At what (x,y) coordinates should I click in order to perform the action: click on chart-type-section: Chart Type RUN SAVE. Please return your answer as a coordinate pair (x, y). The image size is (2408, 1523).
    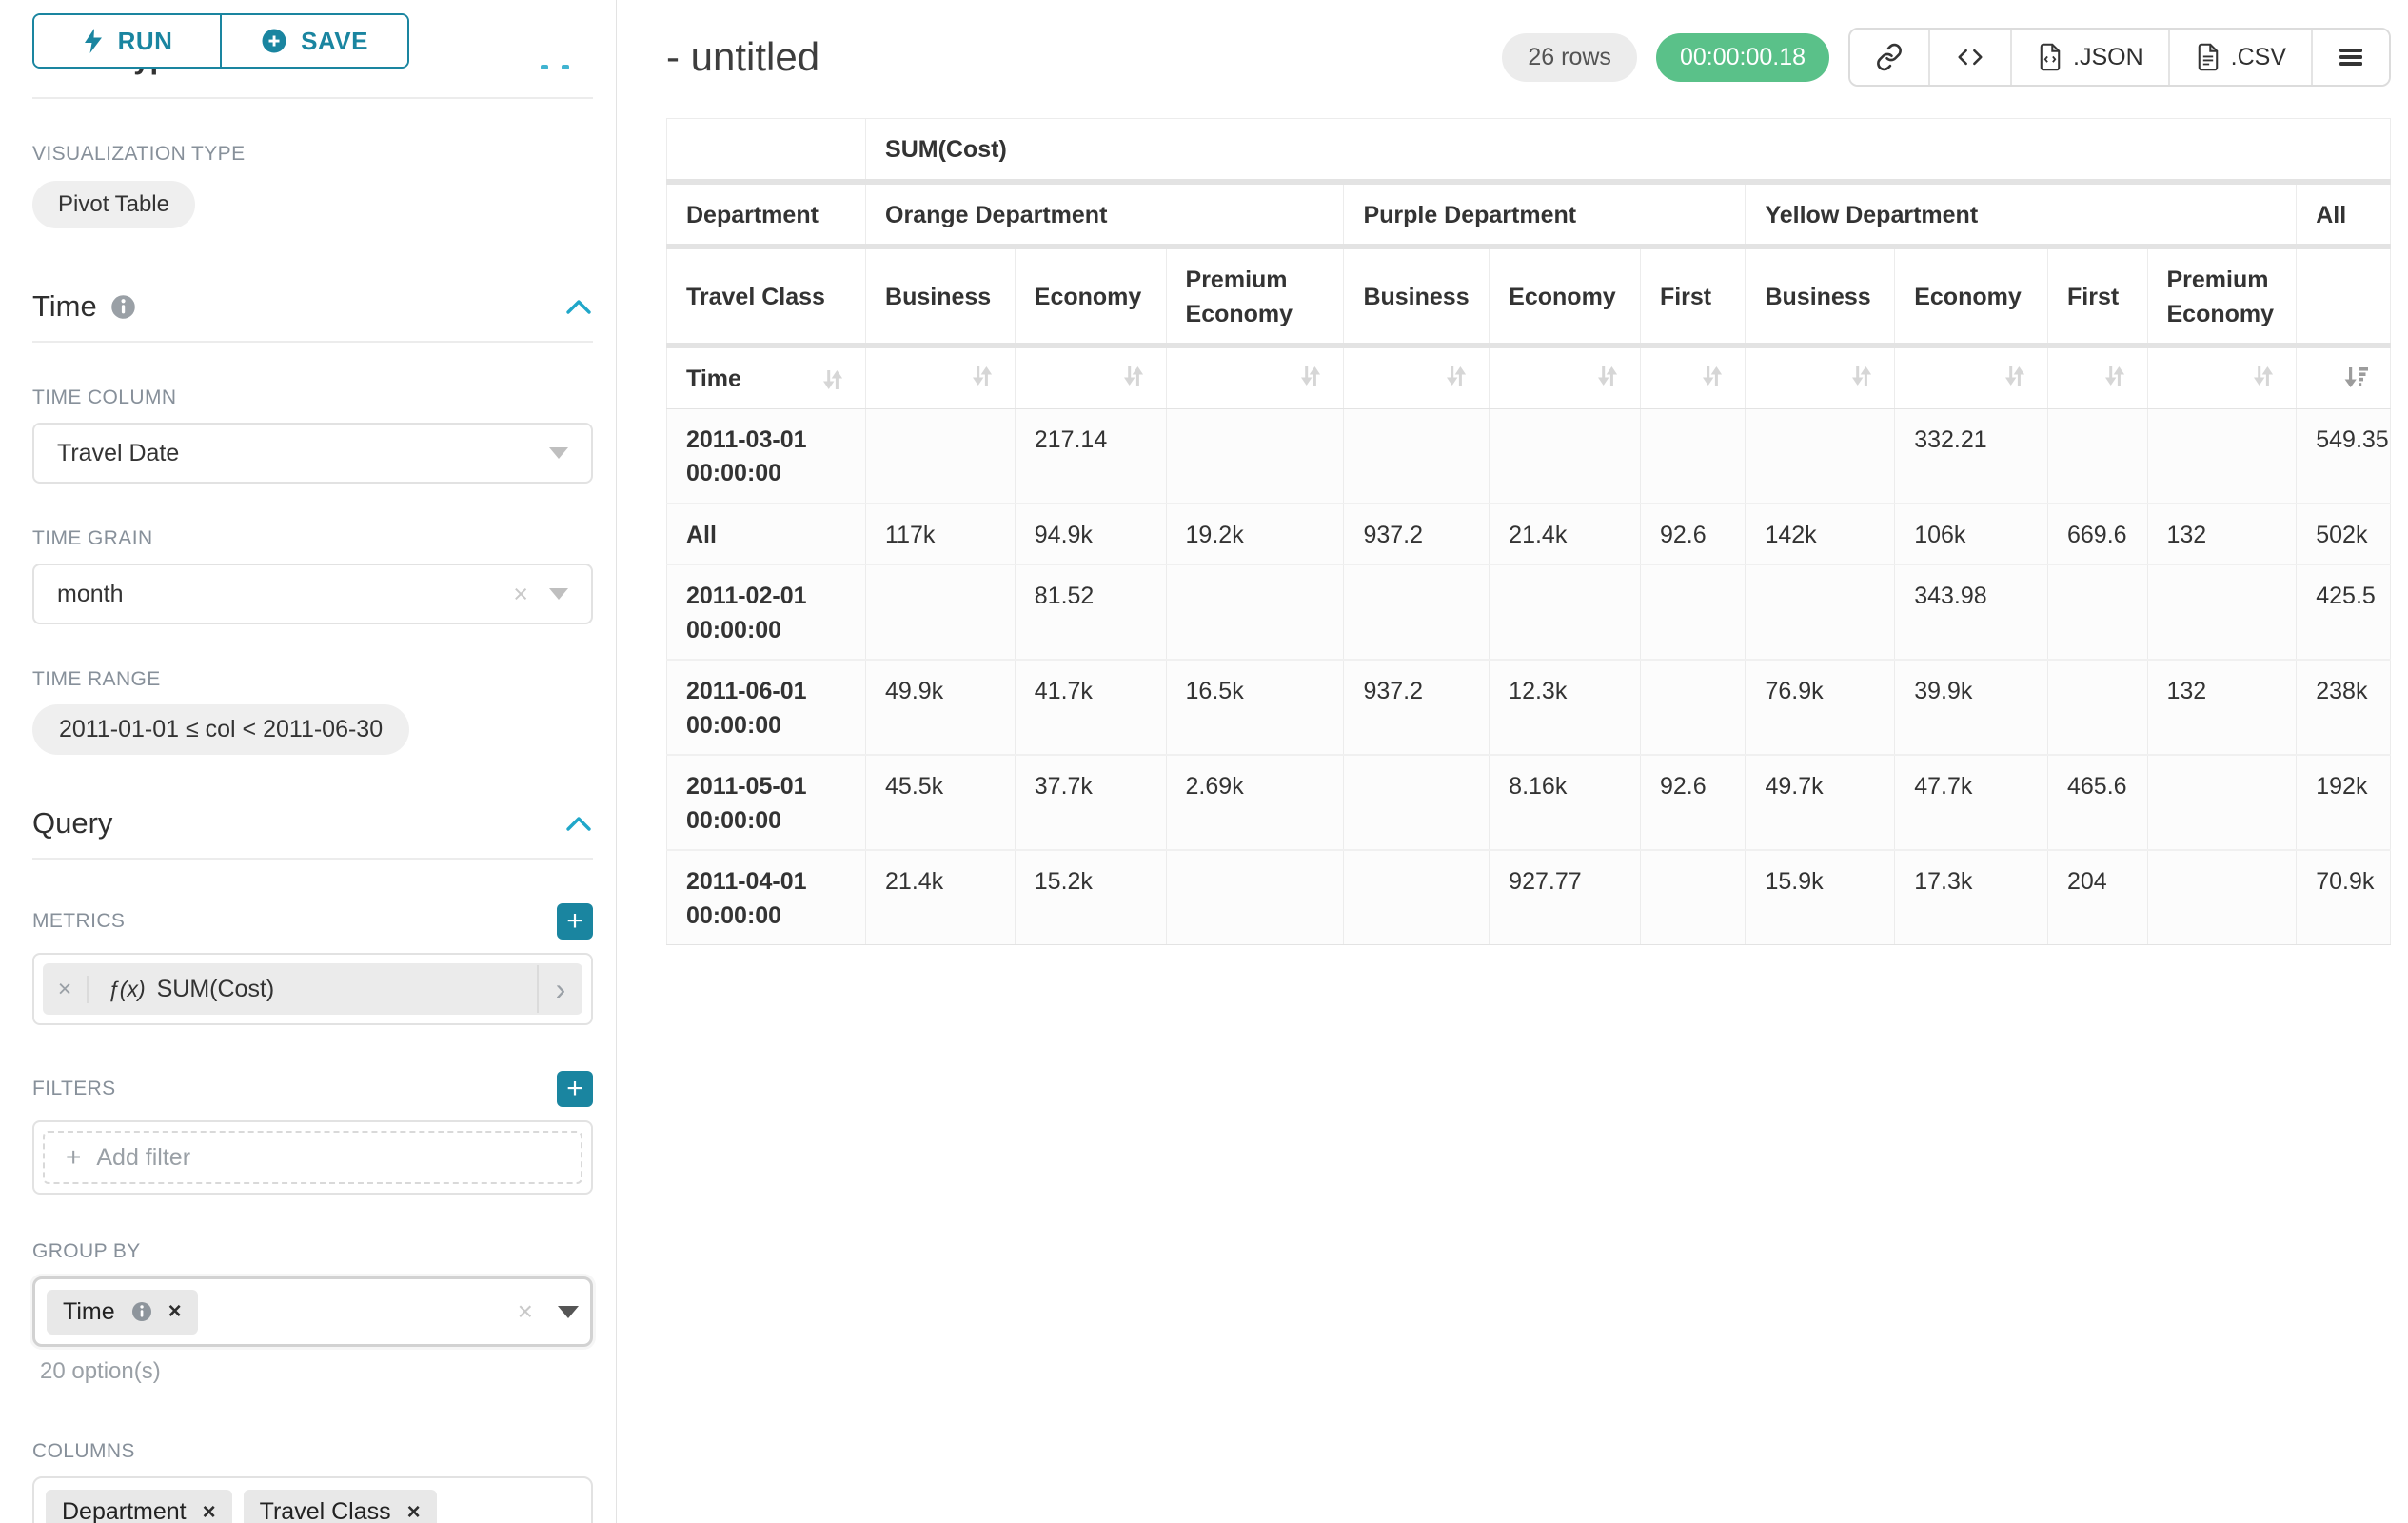
    Looking at the image, I should click on (312, 50).